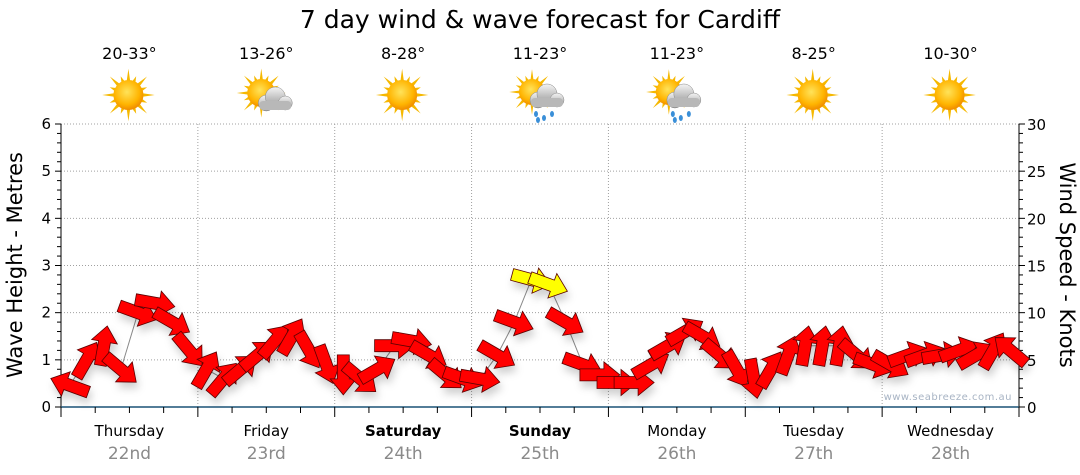  What do you see at coordinates (1032, 361) in the screenshot?
I see `right-tick-label: 5` at bounding box center [1032, 361].